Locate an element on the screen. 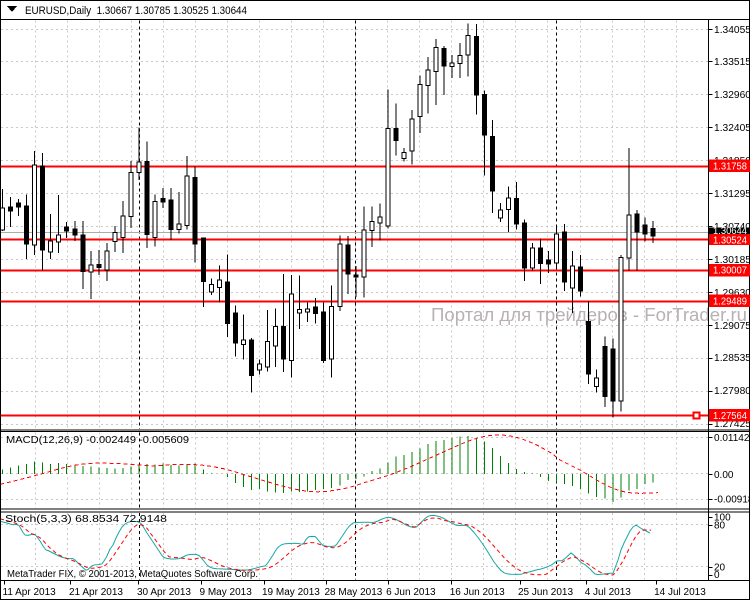 The height and width of the screenshot is (600, 750). svg-text: 1.27564 is located at coordinates (730, 416).